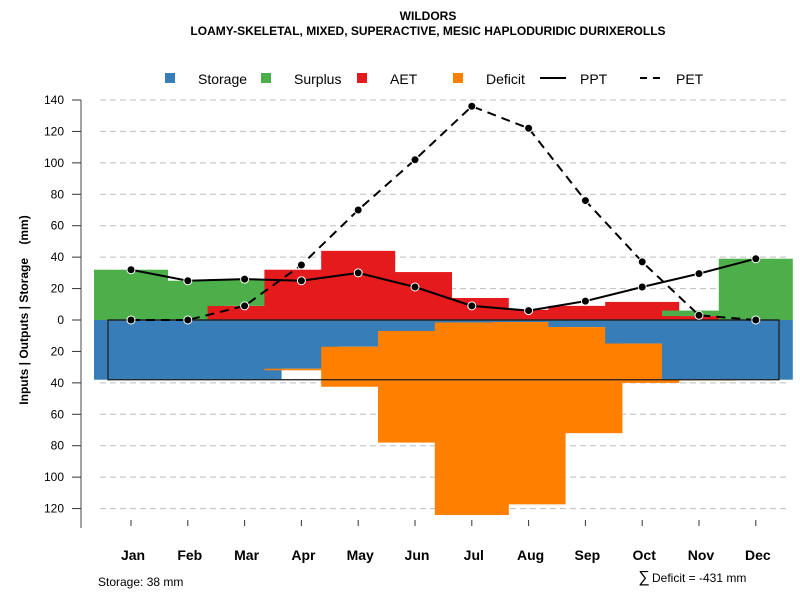 This screenshot has width=800, height=600. Describe the element at coordinates (699, 578) in the screenshot. I see `deficit-sum-annotation: Deficit = -431 mm` at that location.